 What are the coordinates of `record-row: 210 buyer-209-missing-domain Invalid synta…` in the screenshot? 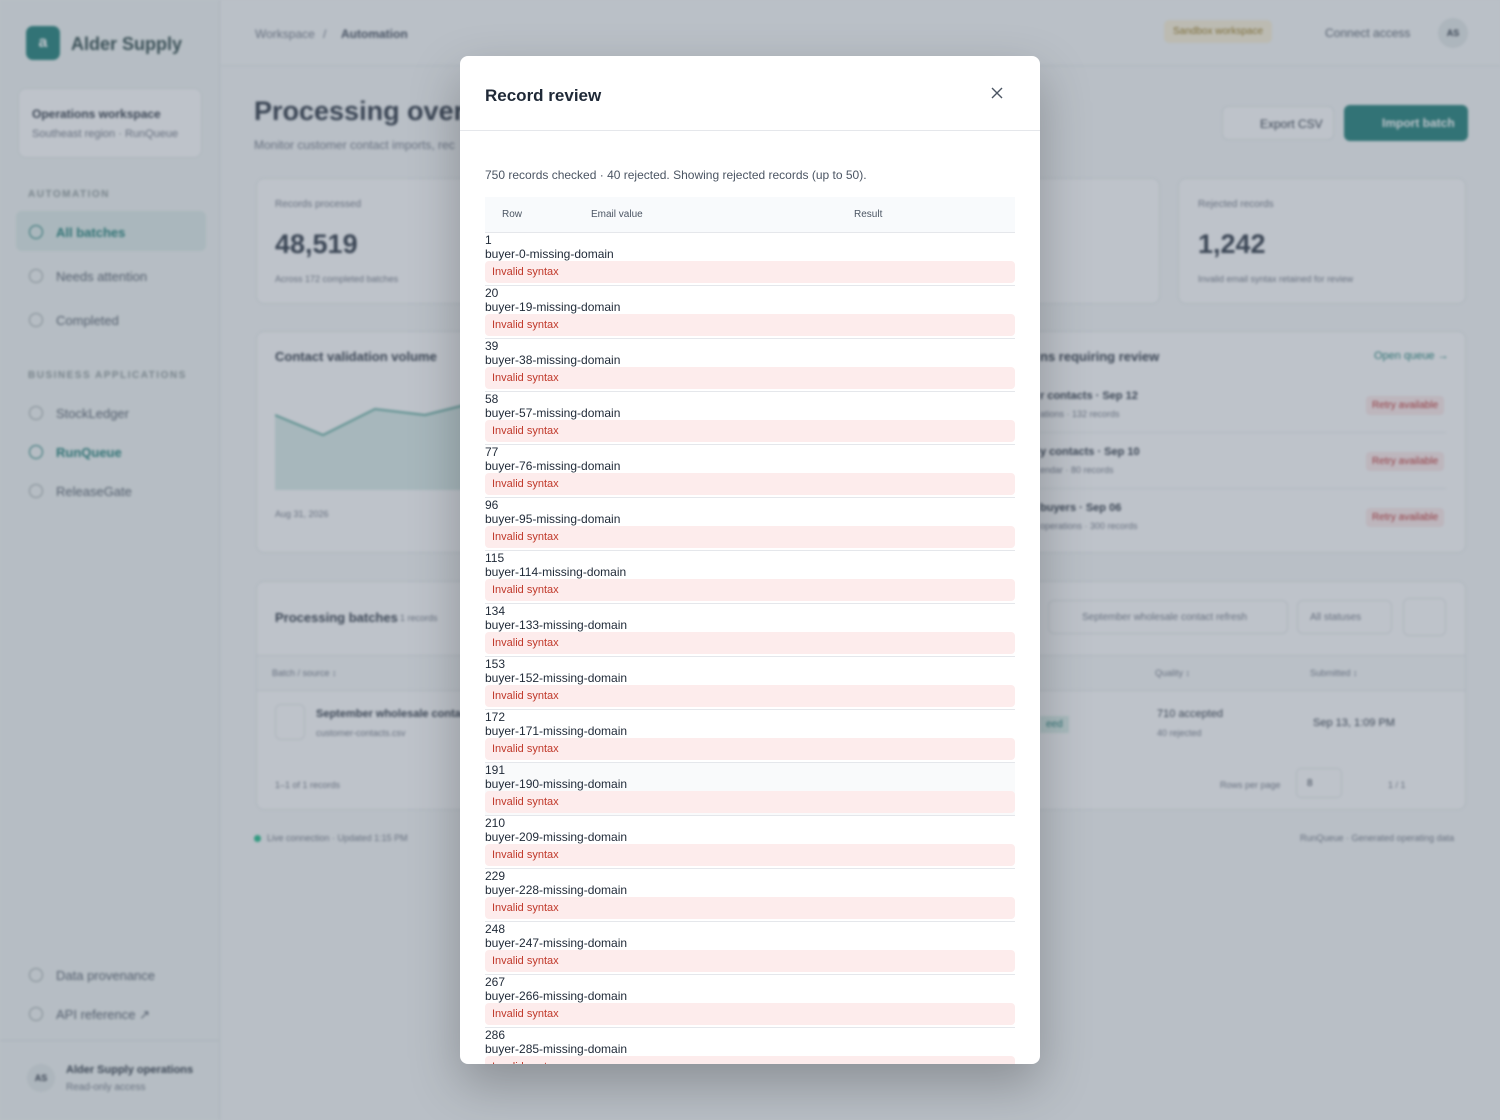 It's located at (750, 842).